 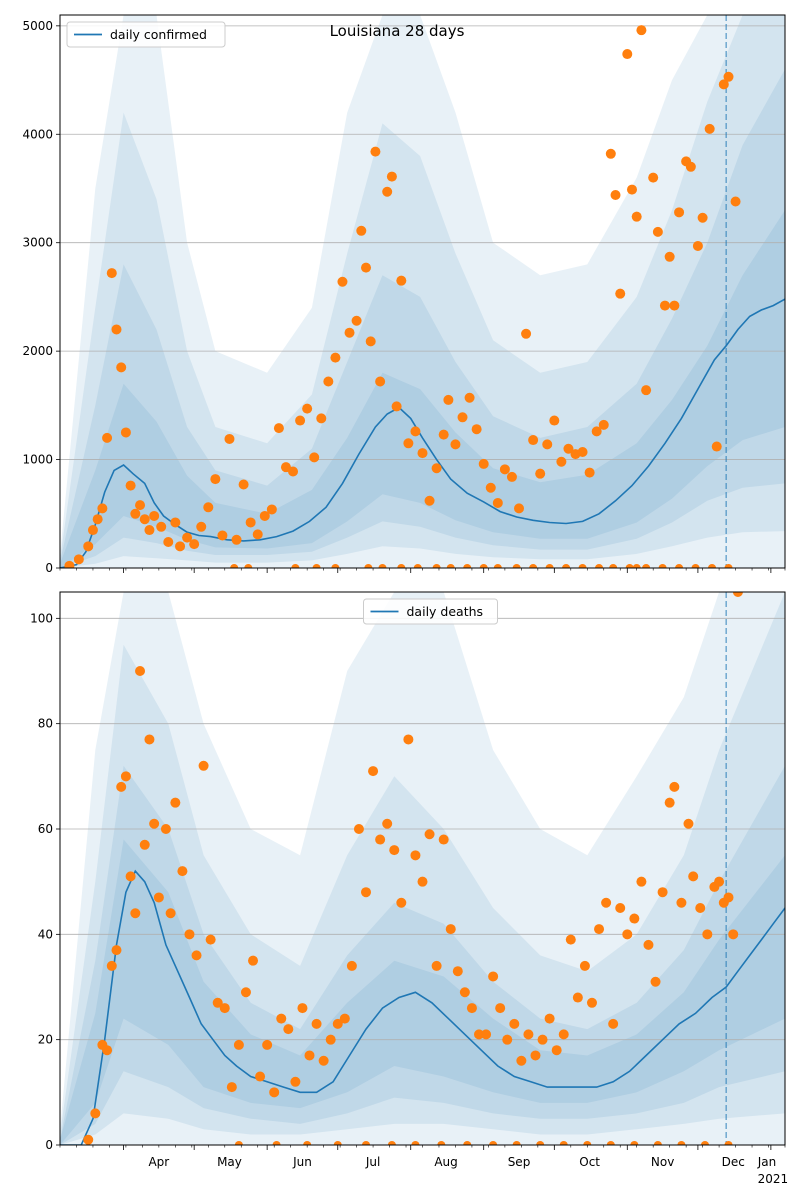 I want to click on x-tick-year-label: 2021, so click(x=773, y=1179).